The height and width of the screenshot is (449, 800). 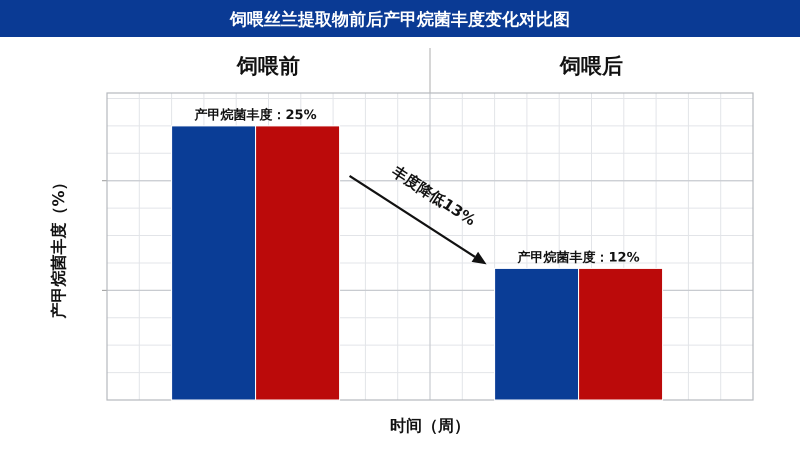 What do you see at coordinates (591, 66) in the screenshot?
I see `x-tick-label: 饲喂后` at bounding box center [591, 66].